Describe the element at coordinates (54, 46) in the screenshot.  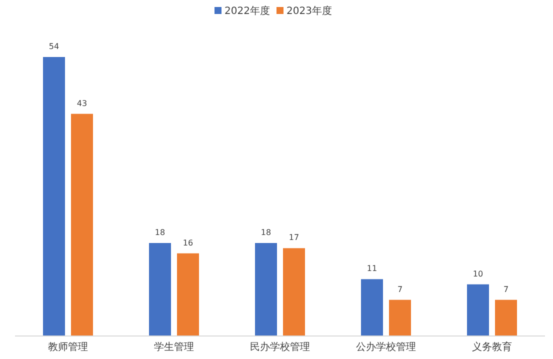
I see `data-label: 54` at that location.